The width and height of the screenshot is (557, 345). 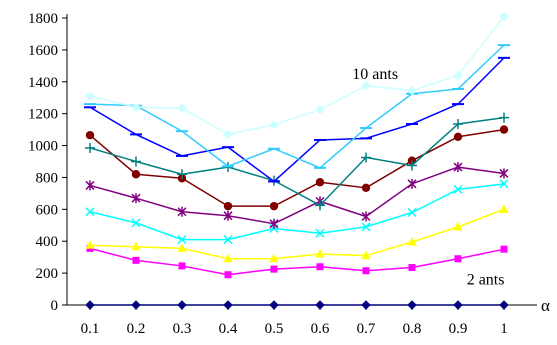 What do you see at coordinates (43, 51) in the screenshot?
I see `y-tick-label: 1600` at bounding box center [43, 51].